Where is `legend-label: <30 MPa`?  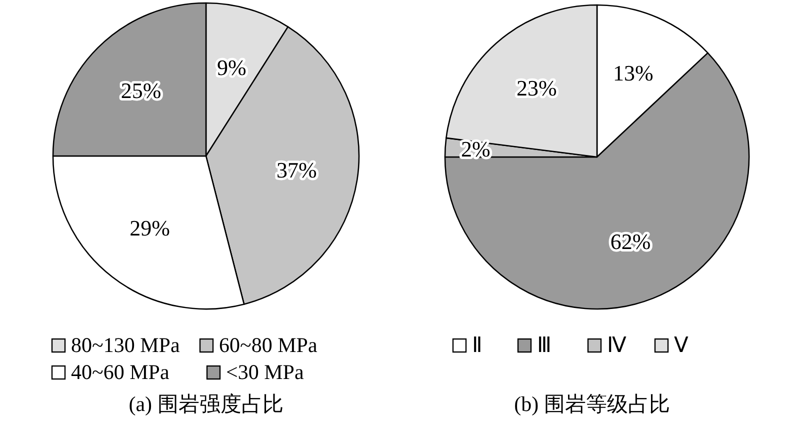
legend-label: <30 MPa is located at coordinates (265, 372).